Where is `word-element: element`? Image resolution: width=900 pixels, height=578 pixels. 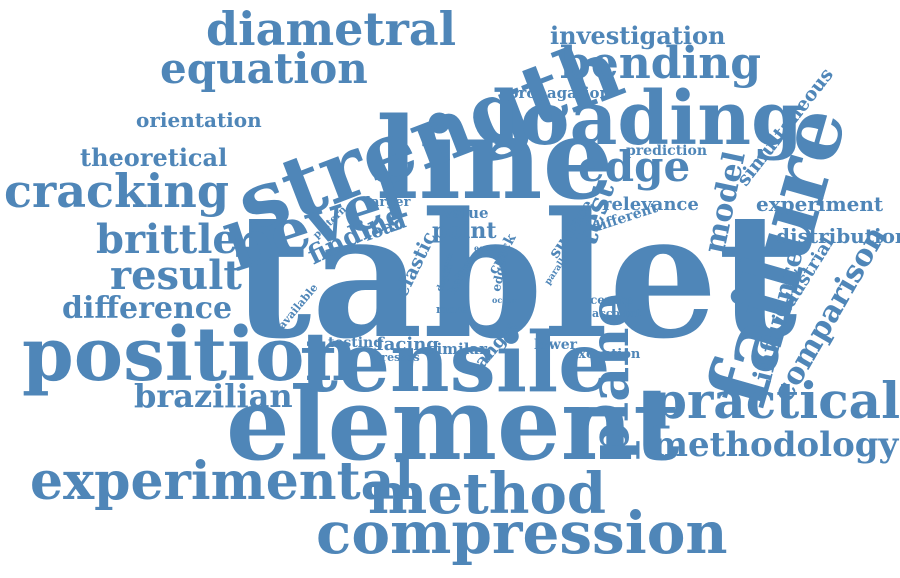
word-element: element is located at coordinates (453, 424).